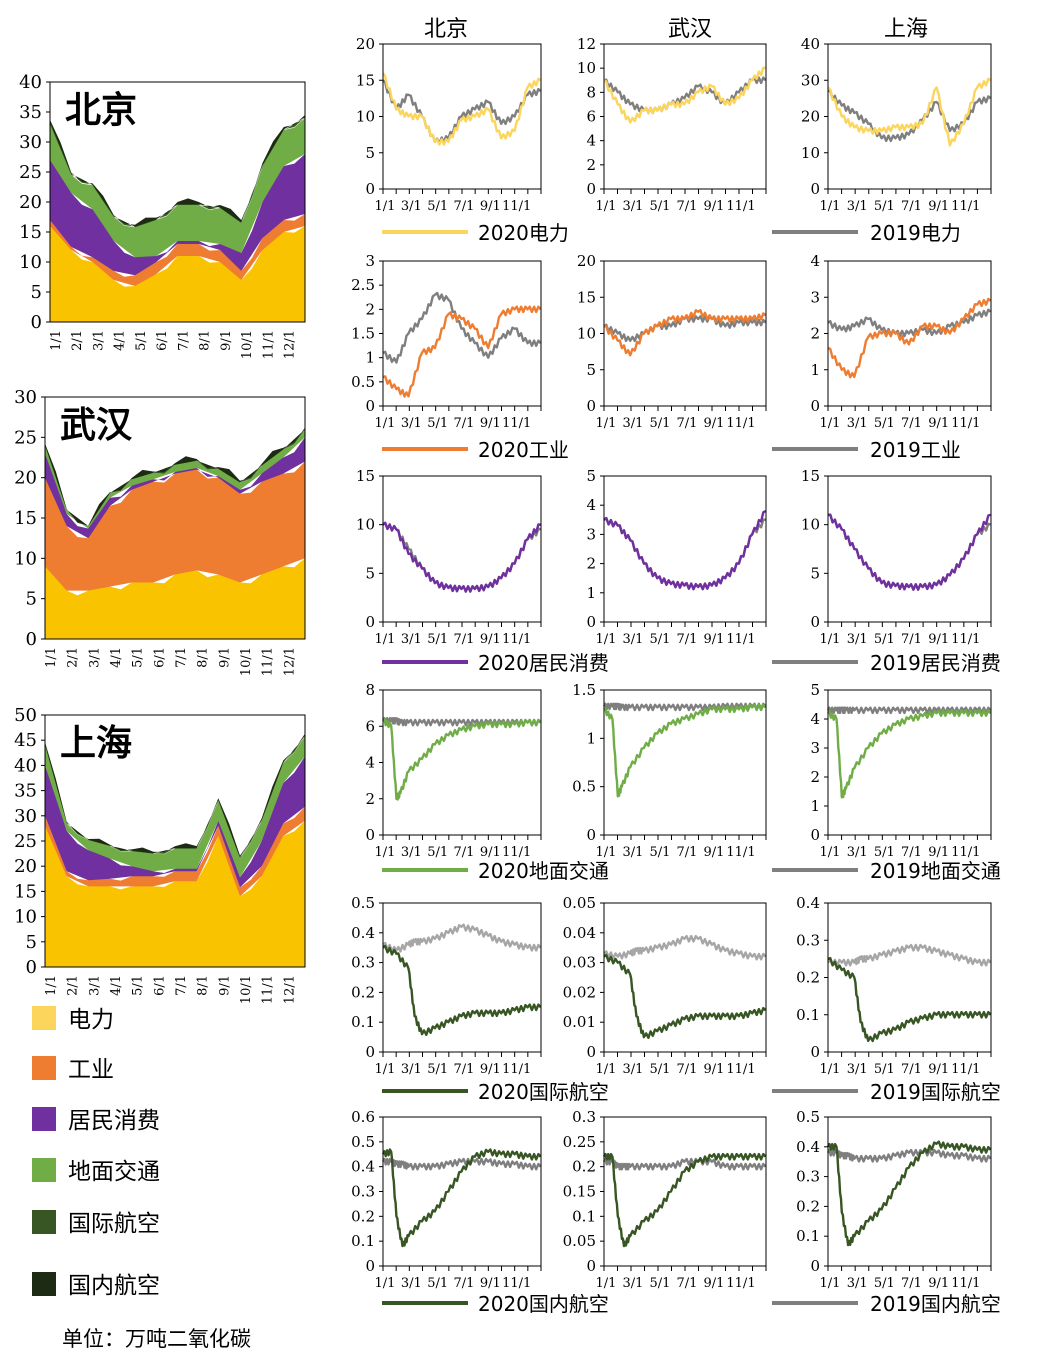  Describe the element at coordinates (462, 759) in the screenshot. I see `line-series-2020地面交通` at that location.